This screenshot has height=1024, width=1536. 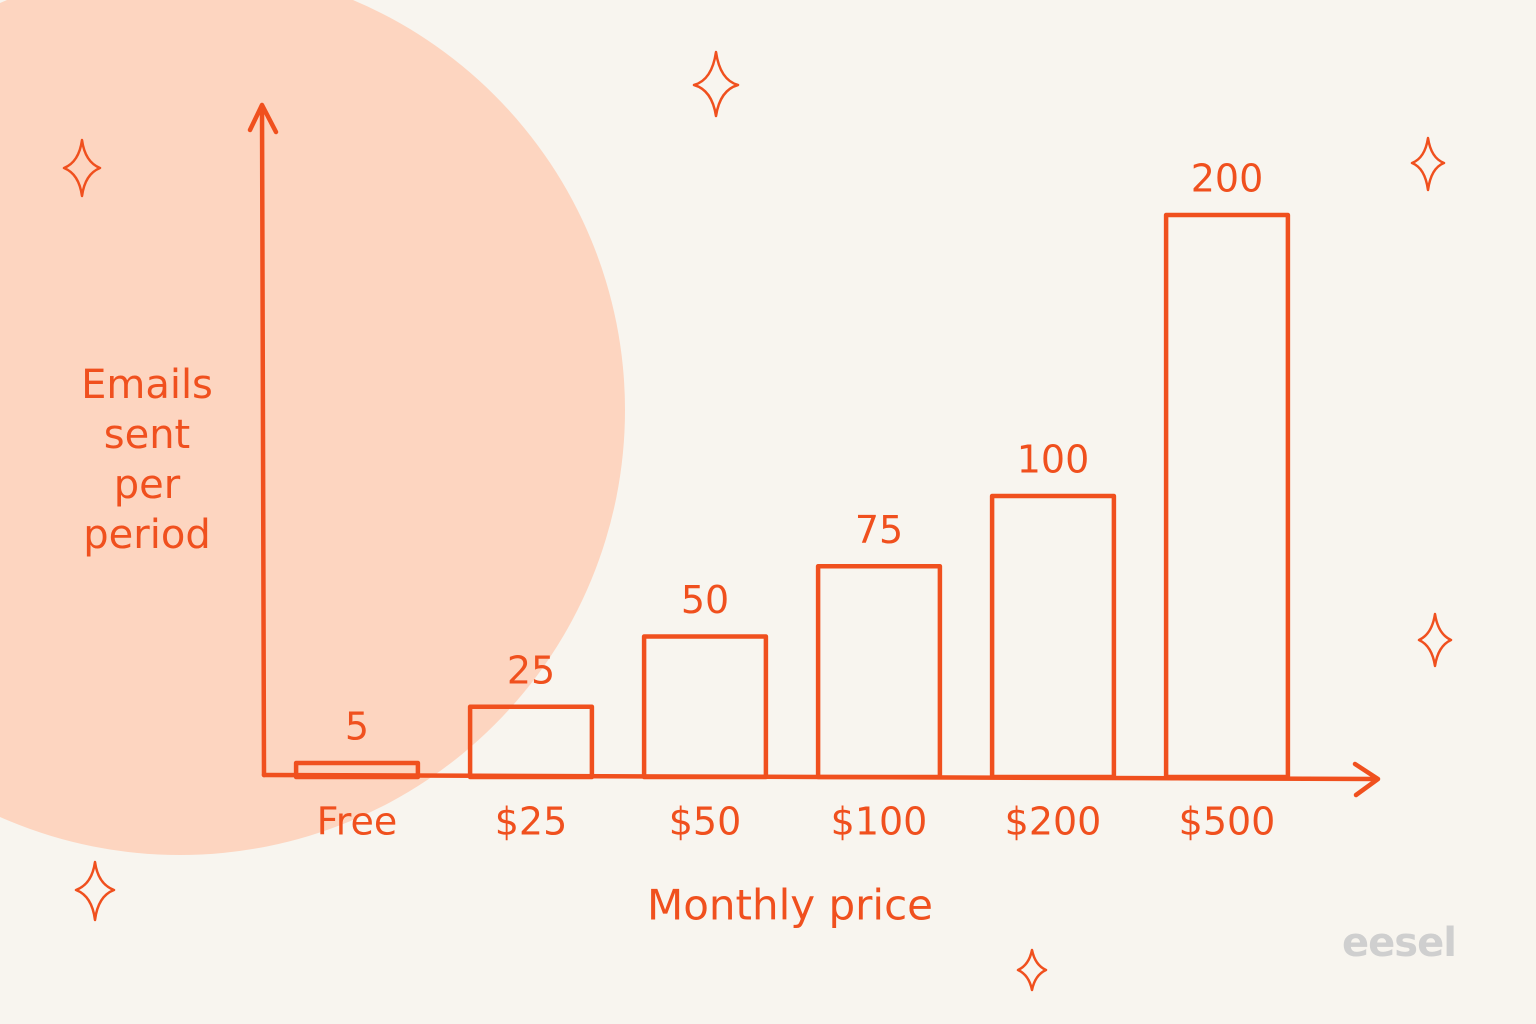 I want to click on brand-logo: eesel, so click(x=1399, y=943).